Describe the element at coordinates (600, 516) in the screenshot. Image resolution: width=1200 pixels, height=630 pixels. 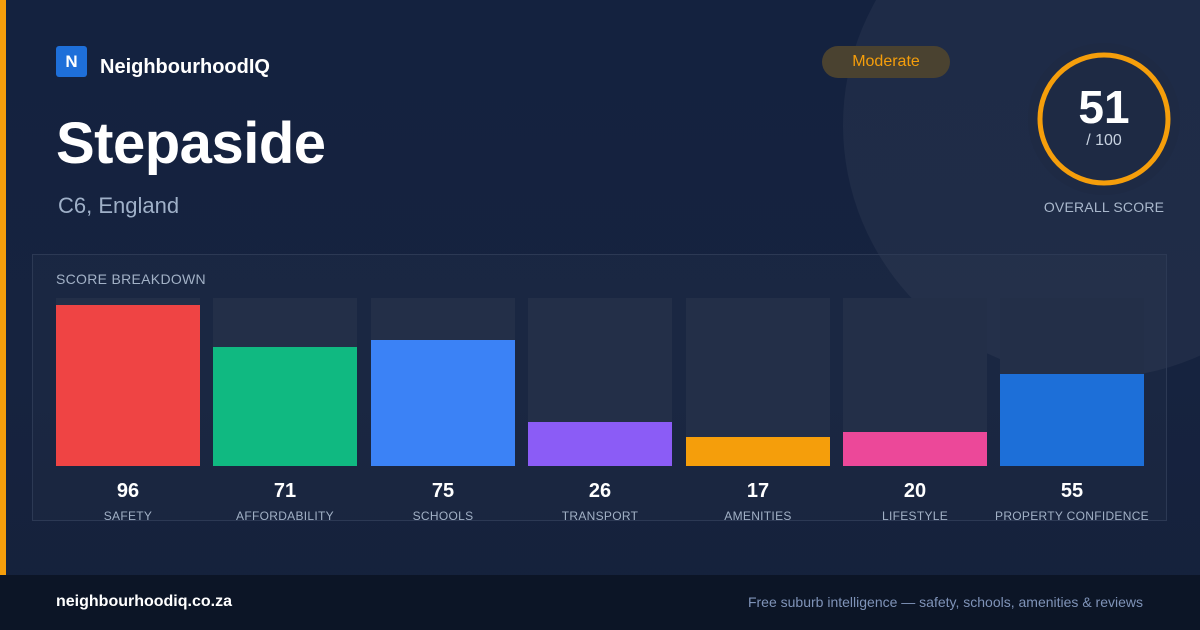
I see `bar-label: TRANSPORT` at that location.